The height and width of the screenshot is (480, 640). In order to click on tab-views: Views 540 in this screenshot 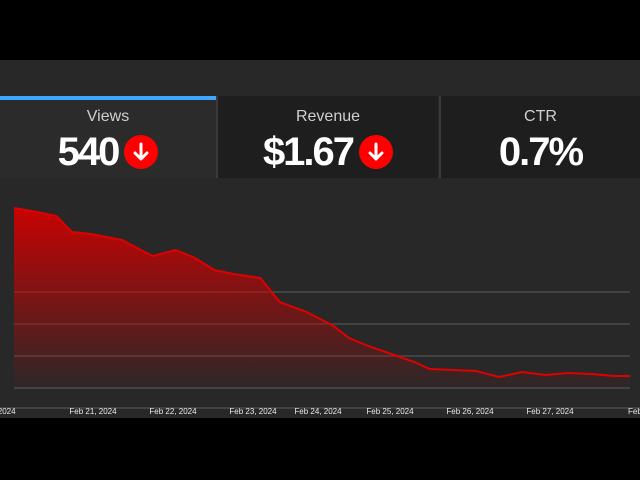, I will do `click(108, 137)`.